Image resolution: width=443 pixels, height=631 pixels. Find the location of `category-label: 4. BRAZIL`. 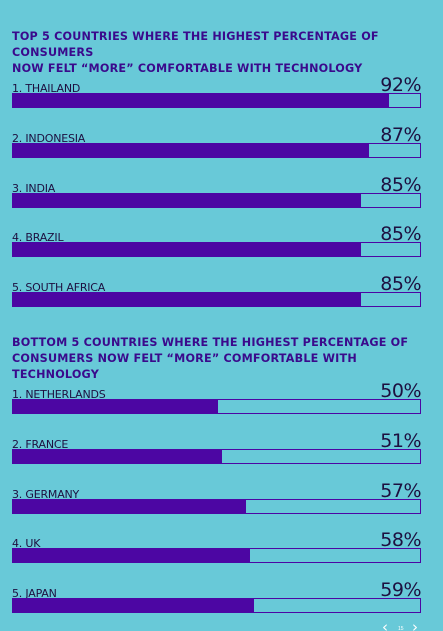

category-label: 4. BRAZIL is located at coordinates (38, 238).